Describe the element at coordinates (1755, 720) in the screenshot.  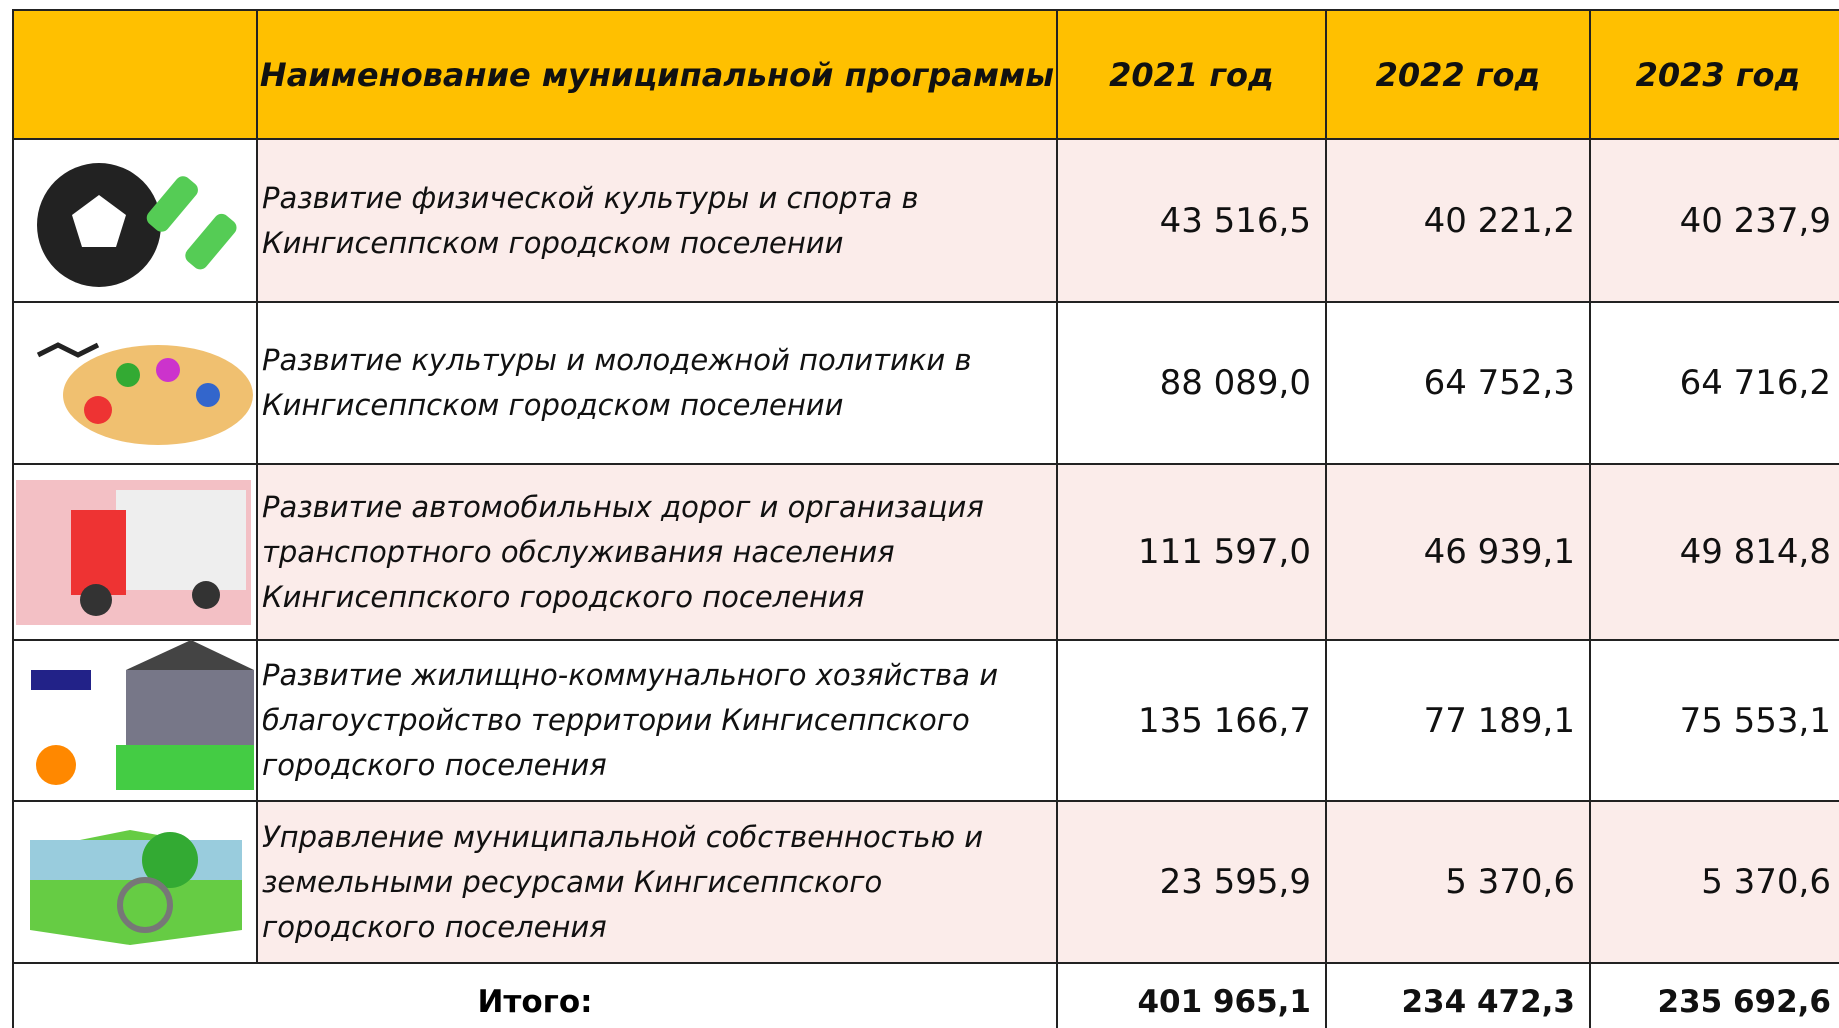
I see `amount-text: 75 553,1` at that location.